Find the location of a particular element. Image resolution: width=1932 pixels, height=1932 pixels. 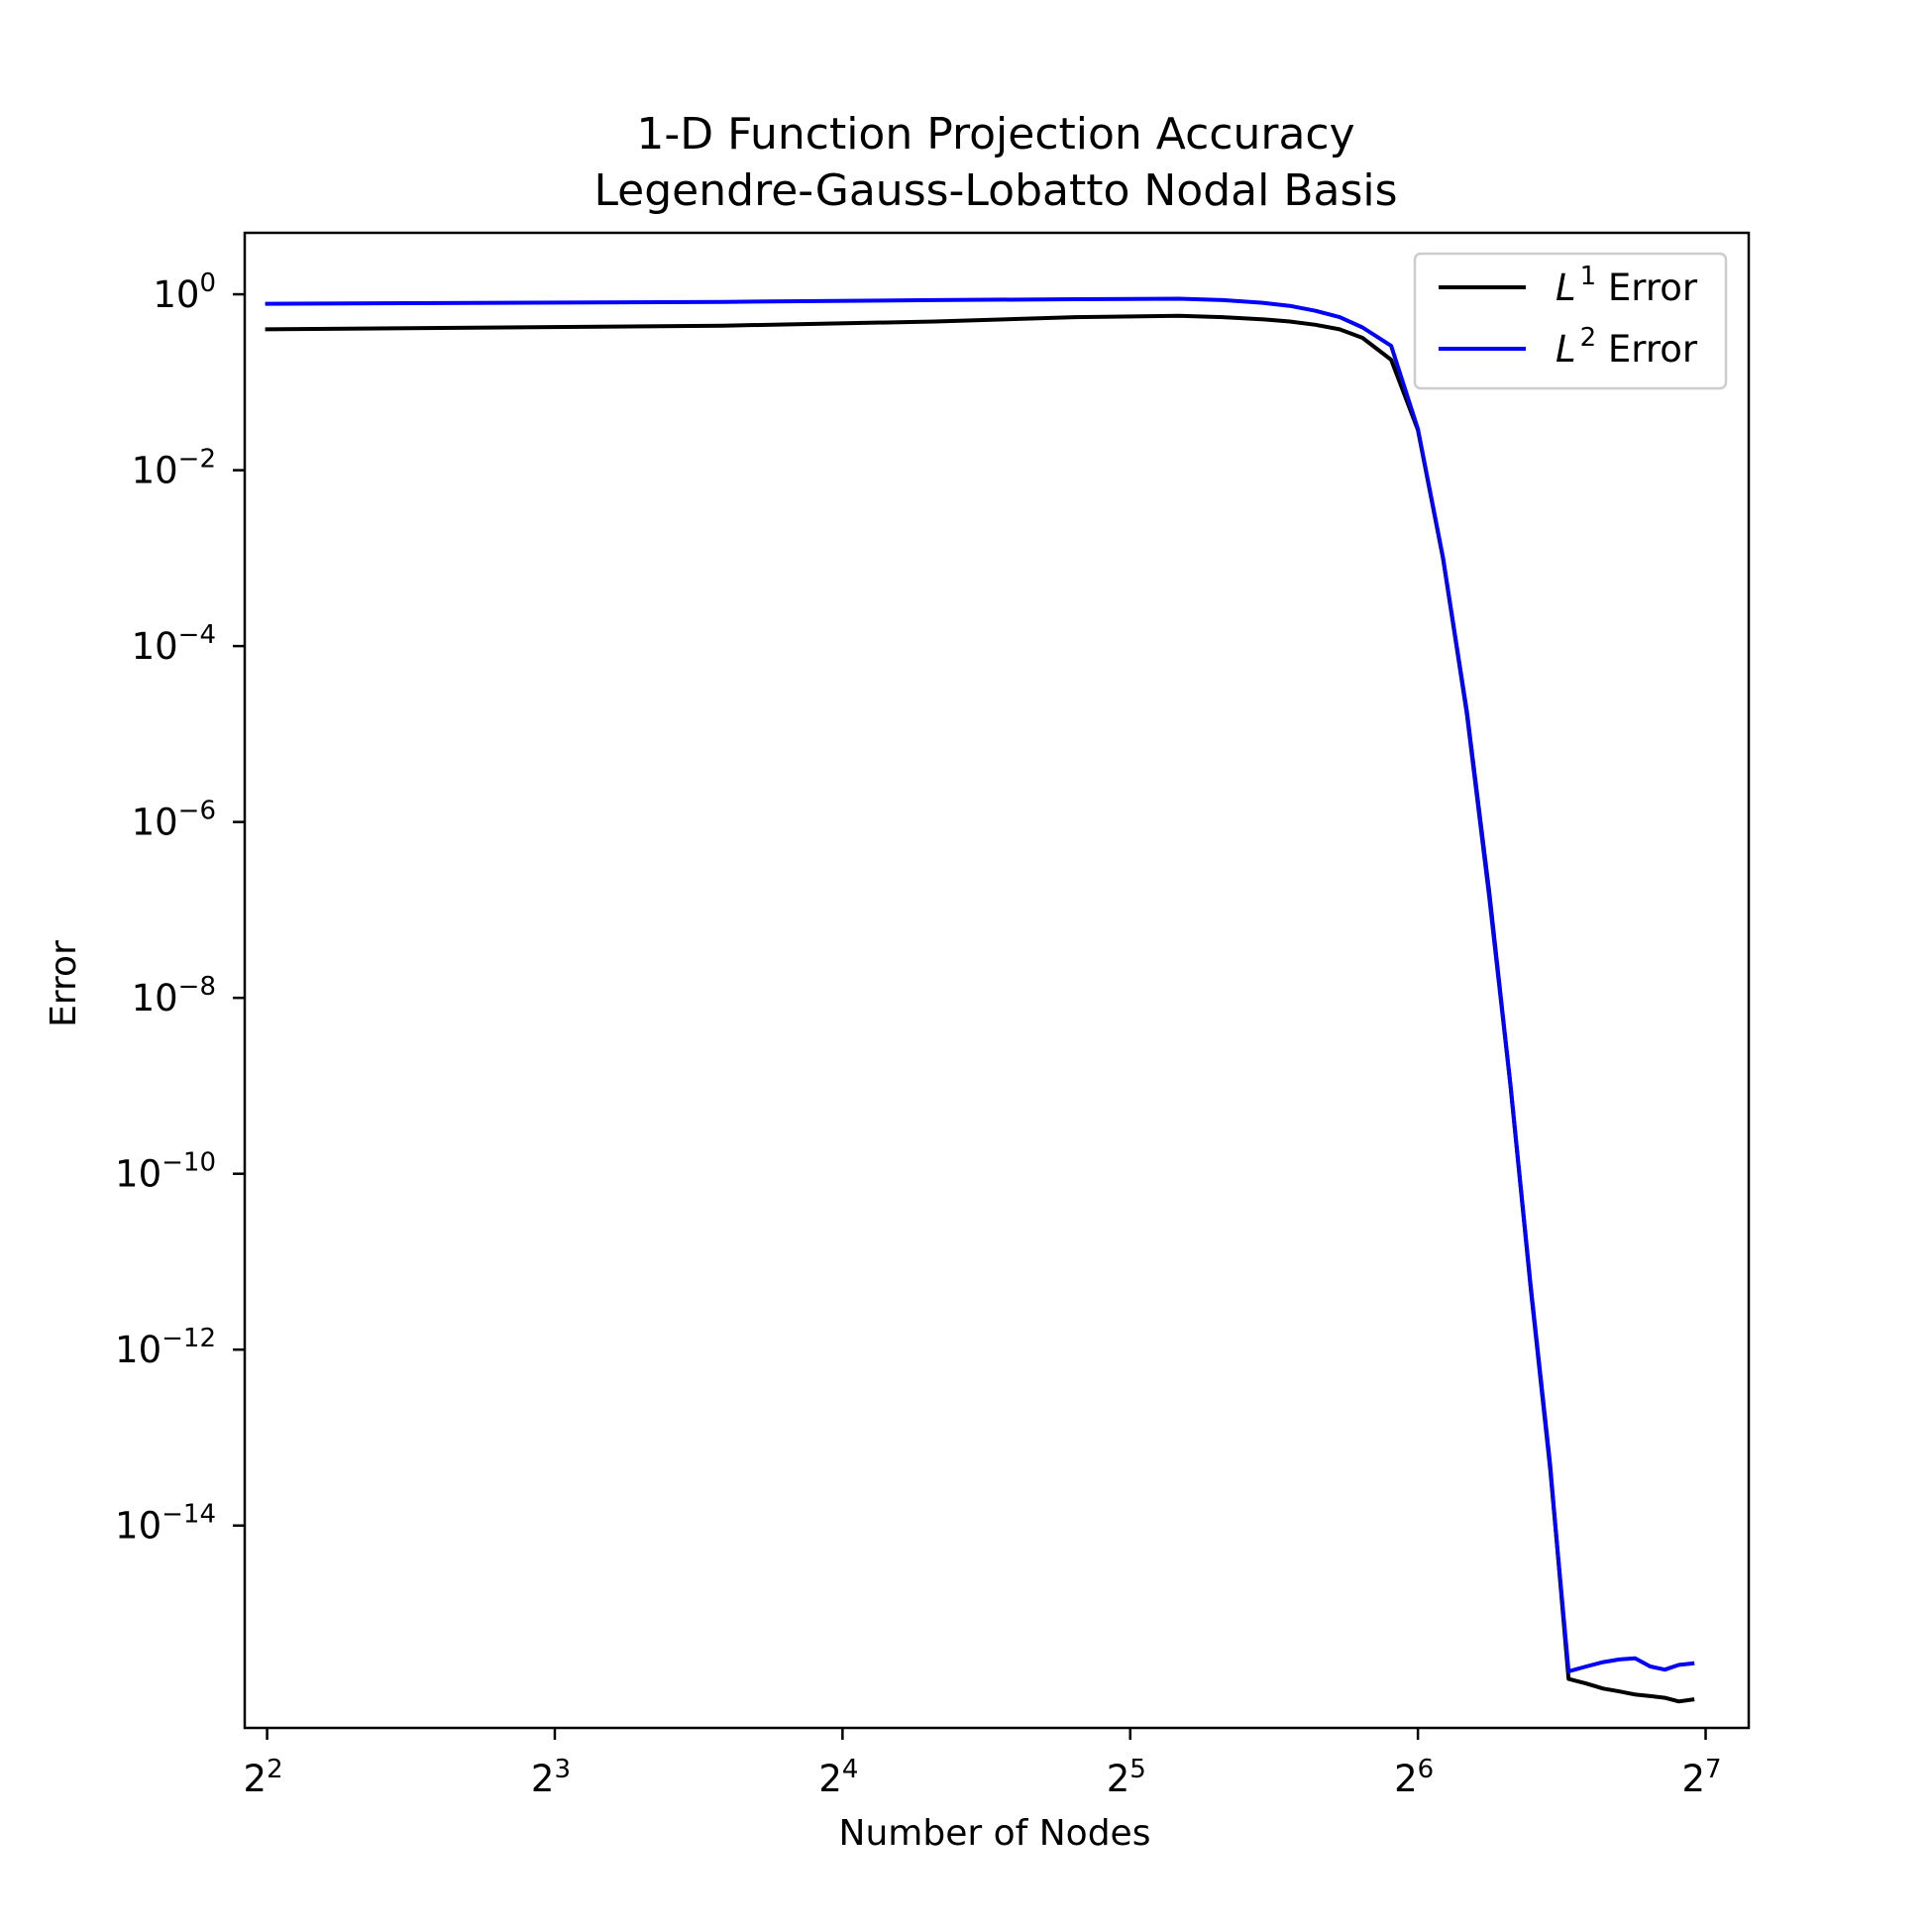

chart-title-line-2: Legendre-Gauss-Lobatto Nodal Basis is located at coordinates (995, 190).